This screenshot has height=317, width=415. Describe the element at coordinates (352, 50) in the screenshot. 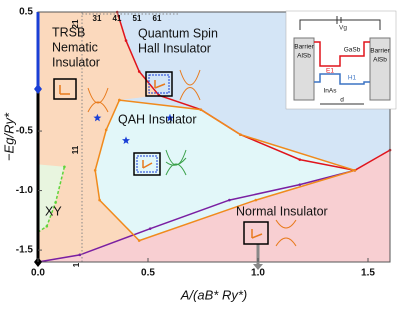

I see `inset-label: GaSb` at that location.